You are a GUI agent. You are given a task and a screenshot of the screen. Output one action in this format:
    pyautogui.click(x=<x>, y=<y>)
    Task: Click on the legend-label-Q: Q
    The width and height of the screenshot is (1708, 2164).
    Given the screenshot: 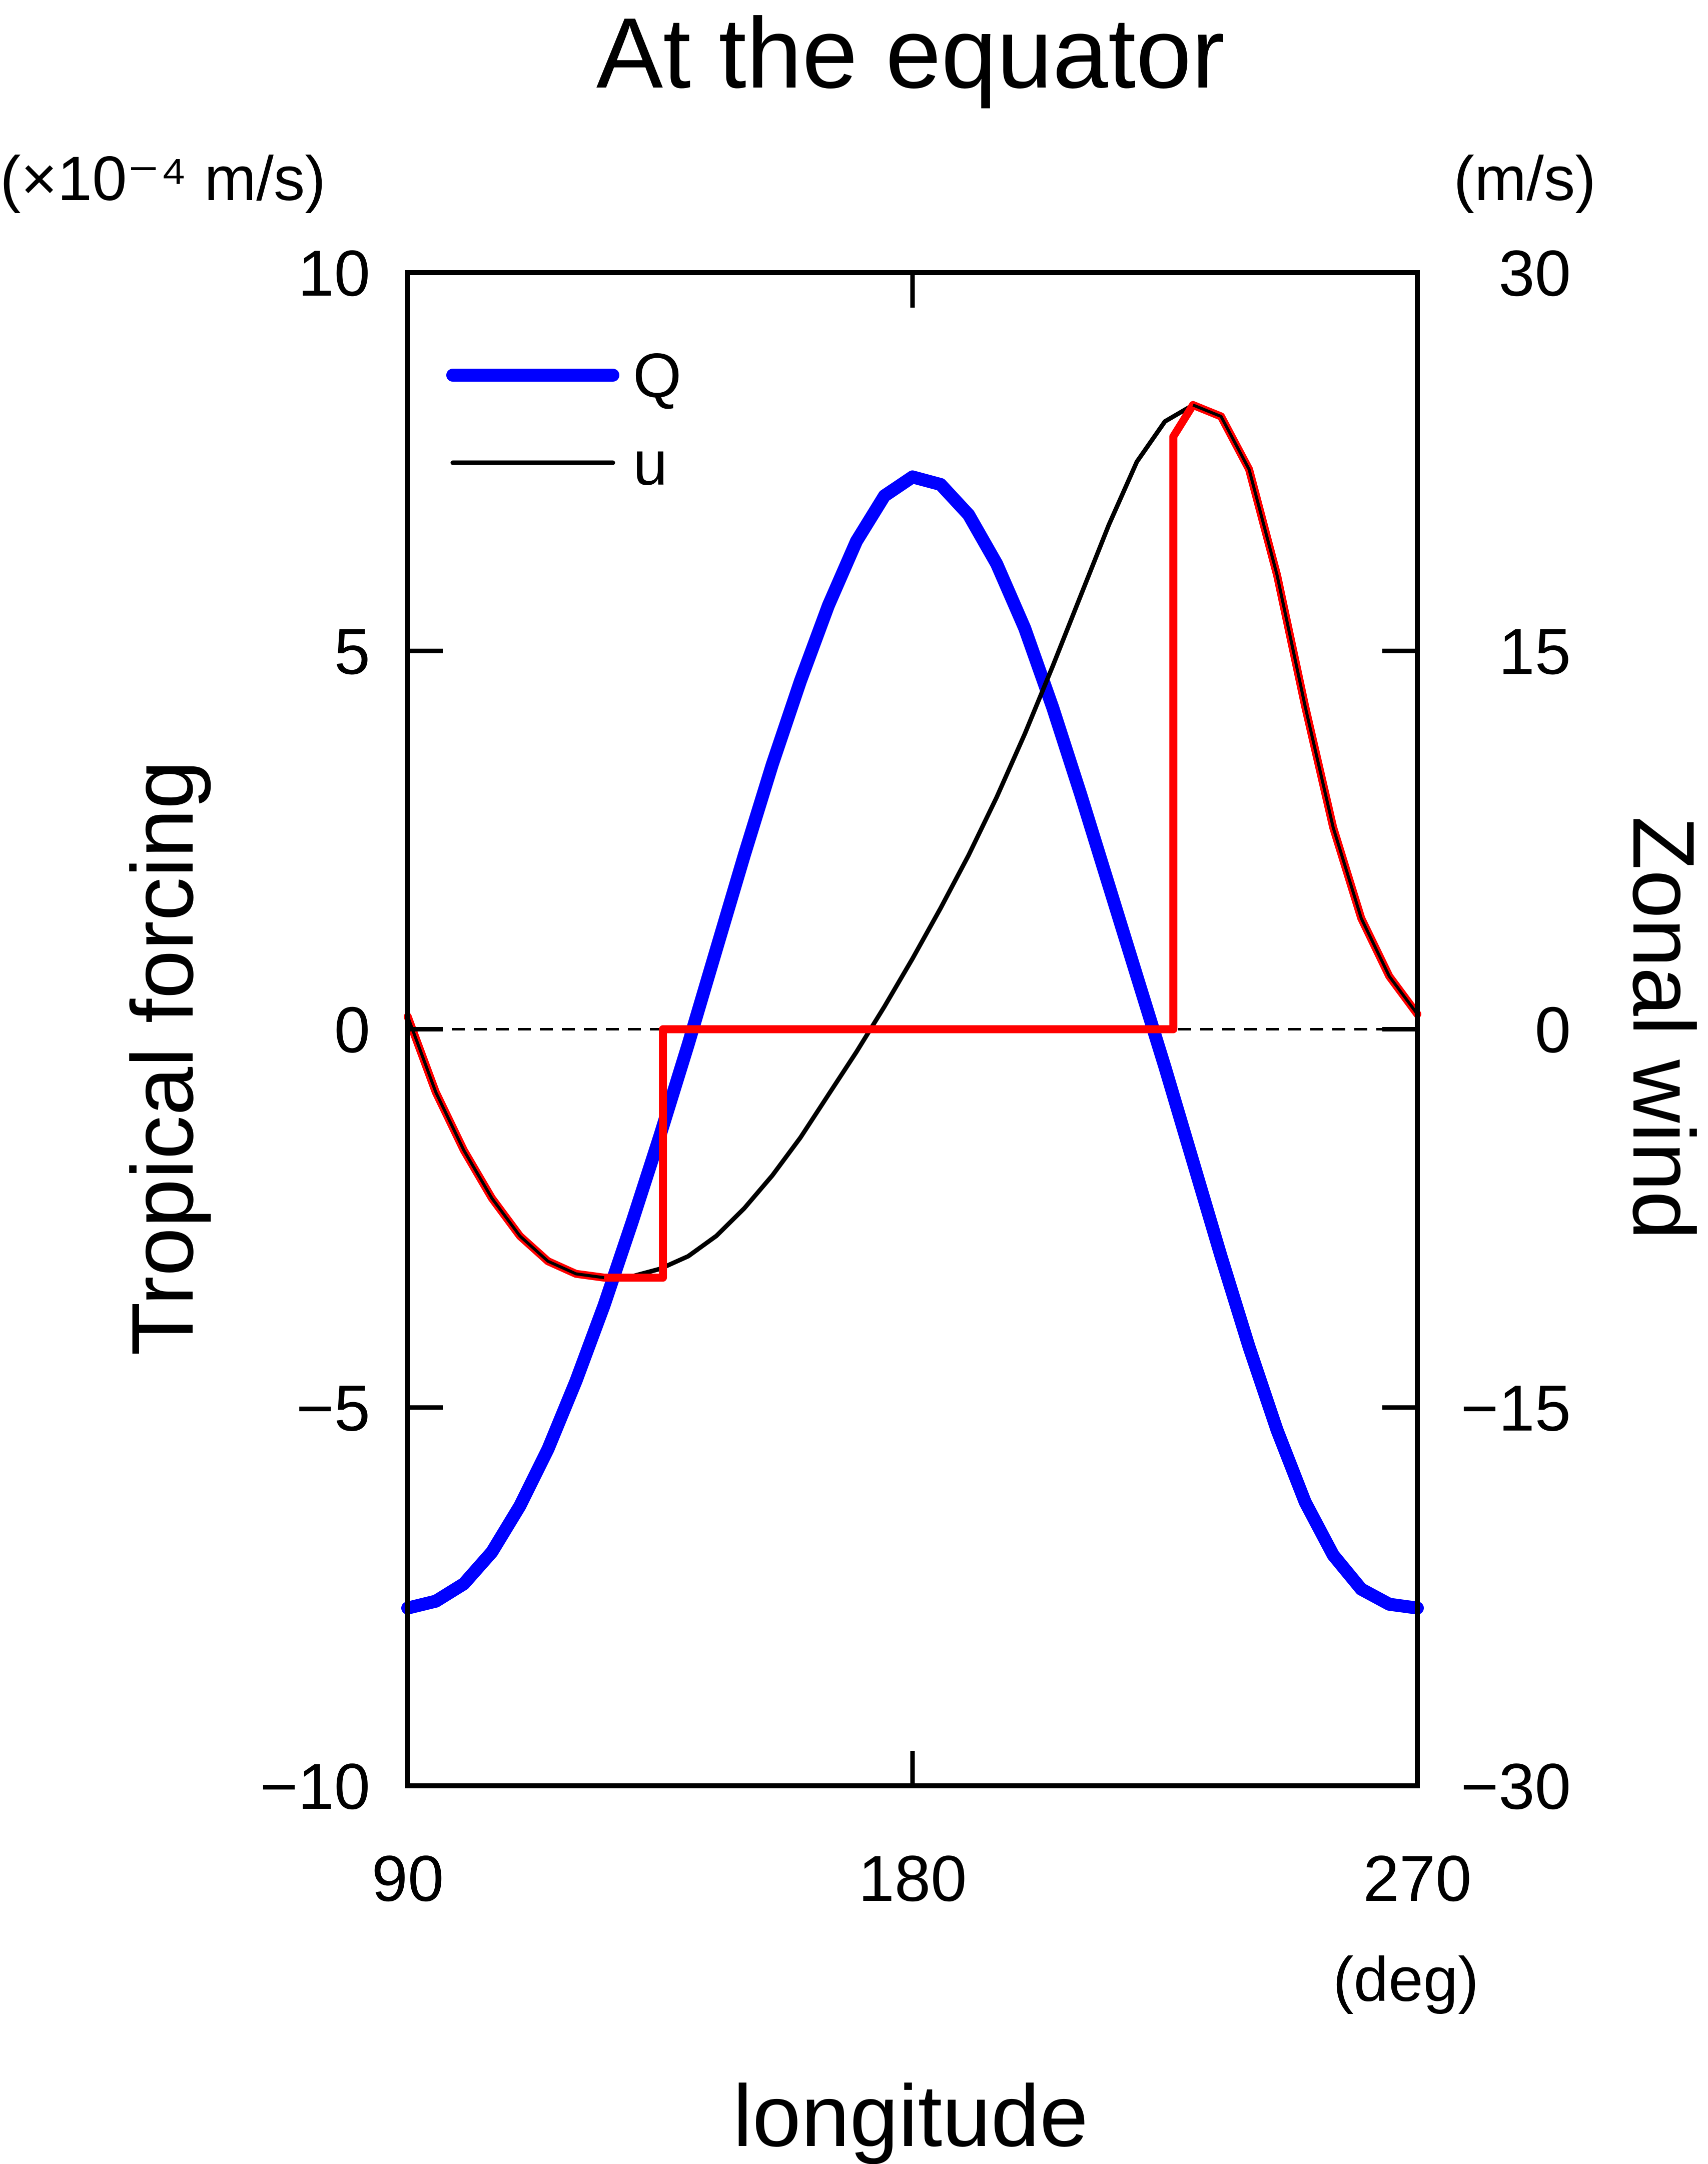 What is the action you would take?
    pyautogui.click(x=657, y=376)
    